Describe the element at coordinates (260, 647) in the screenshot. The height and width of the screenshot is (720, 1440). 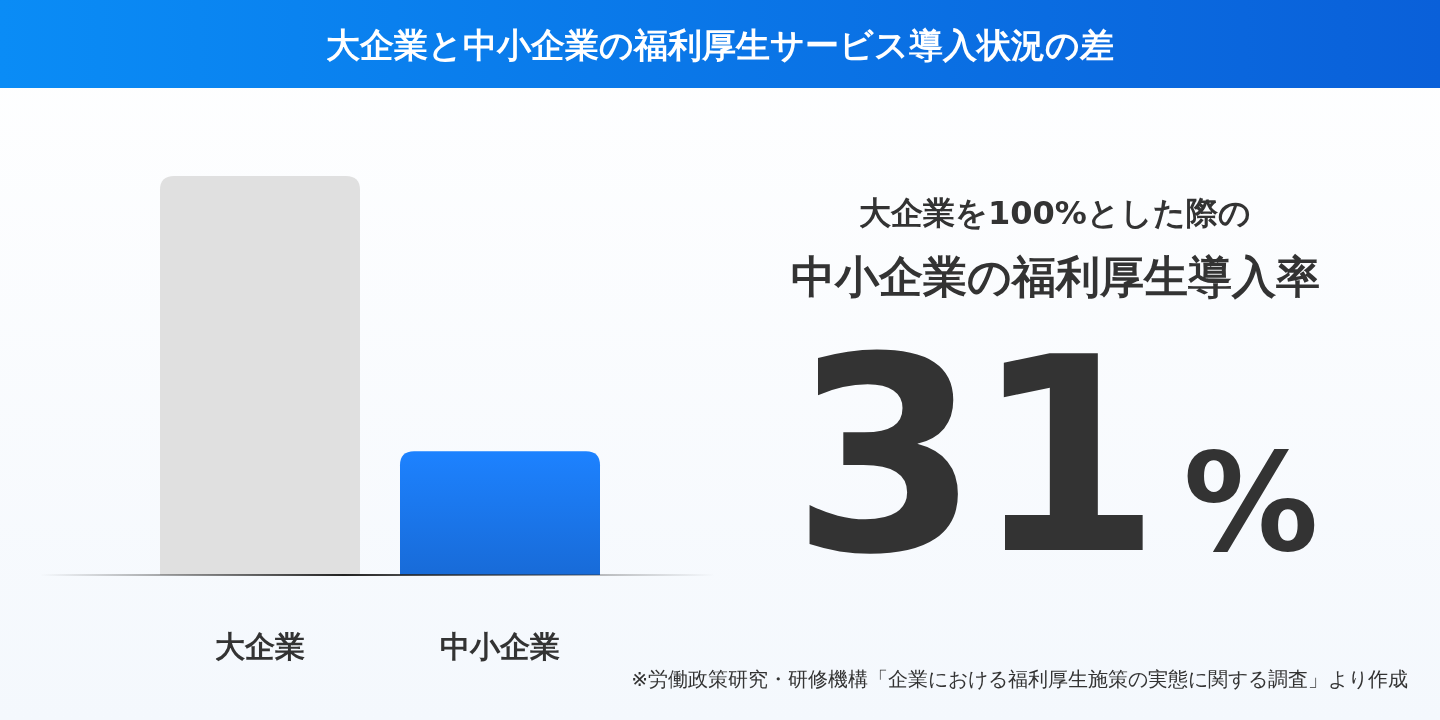
I see `x-tick-label: 大企業` at that location.